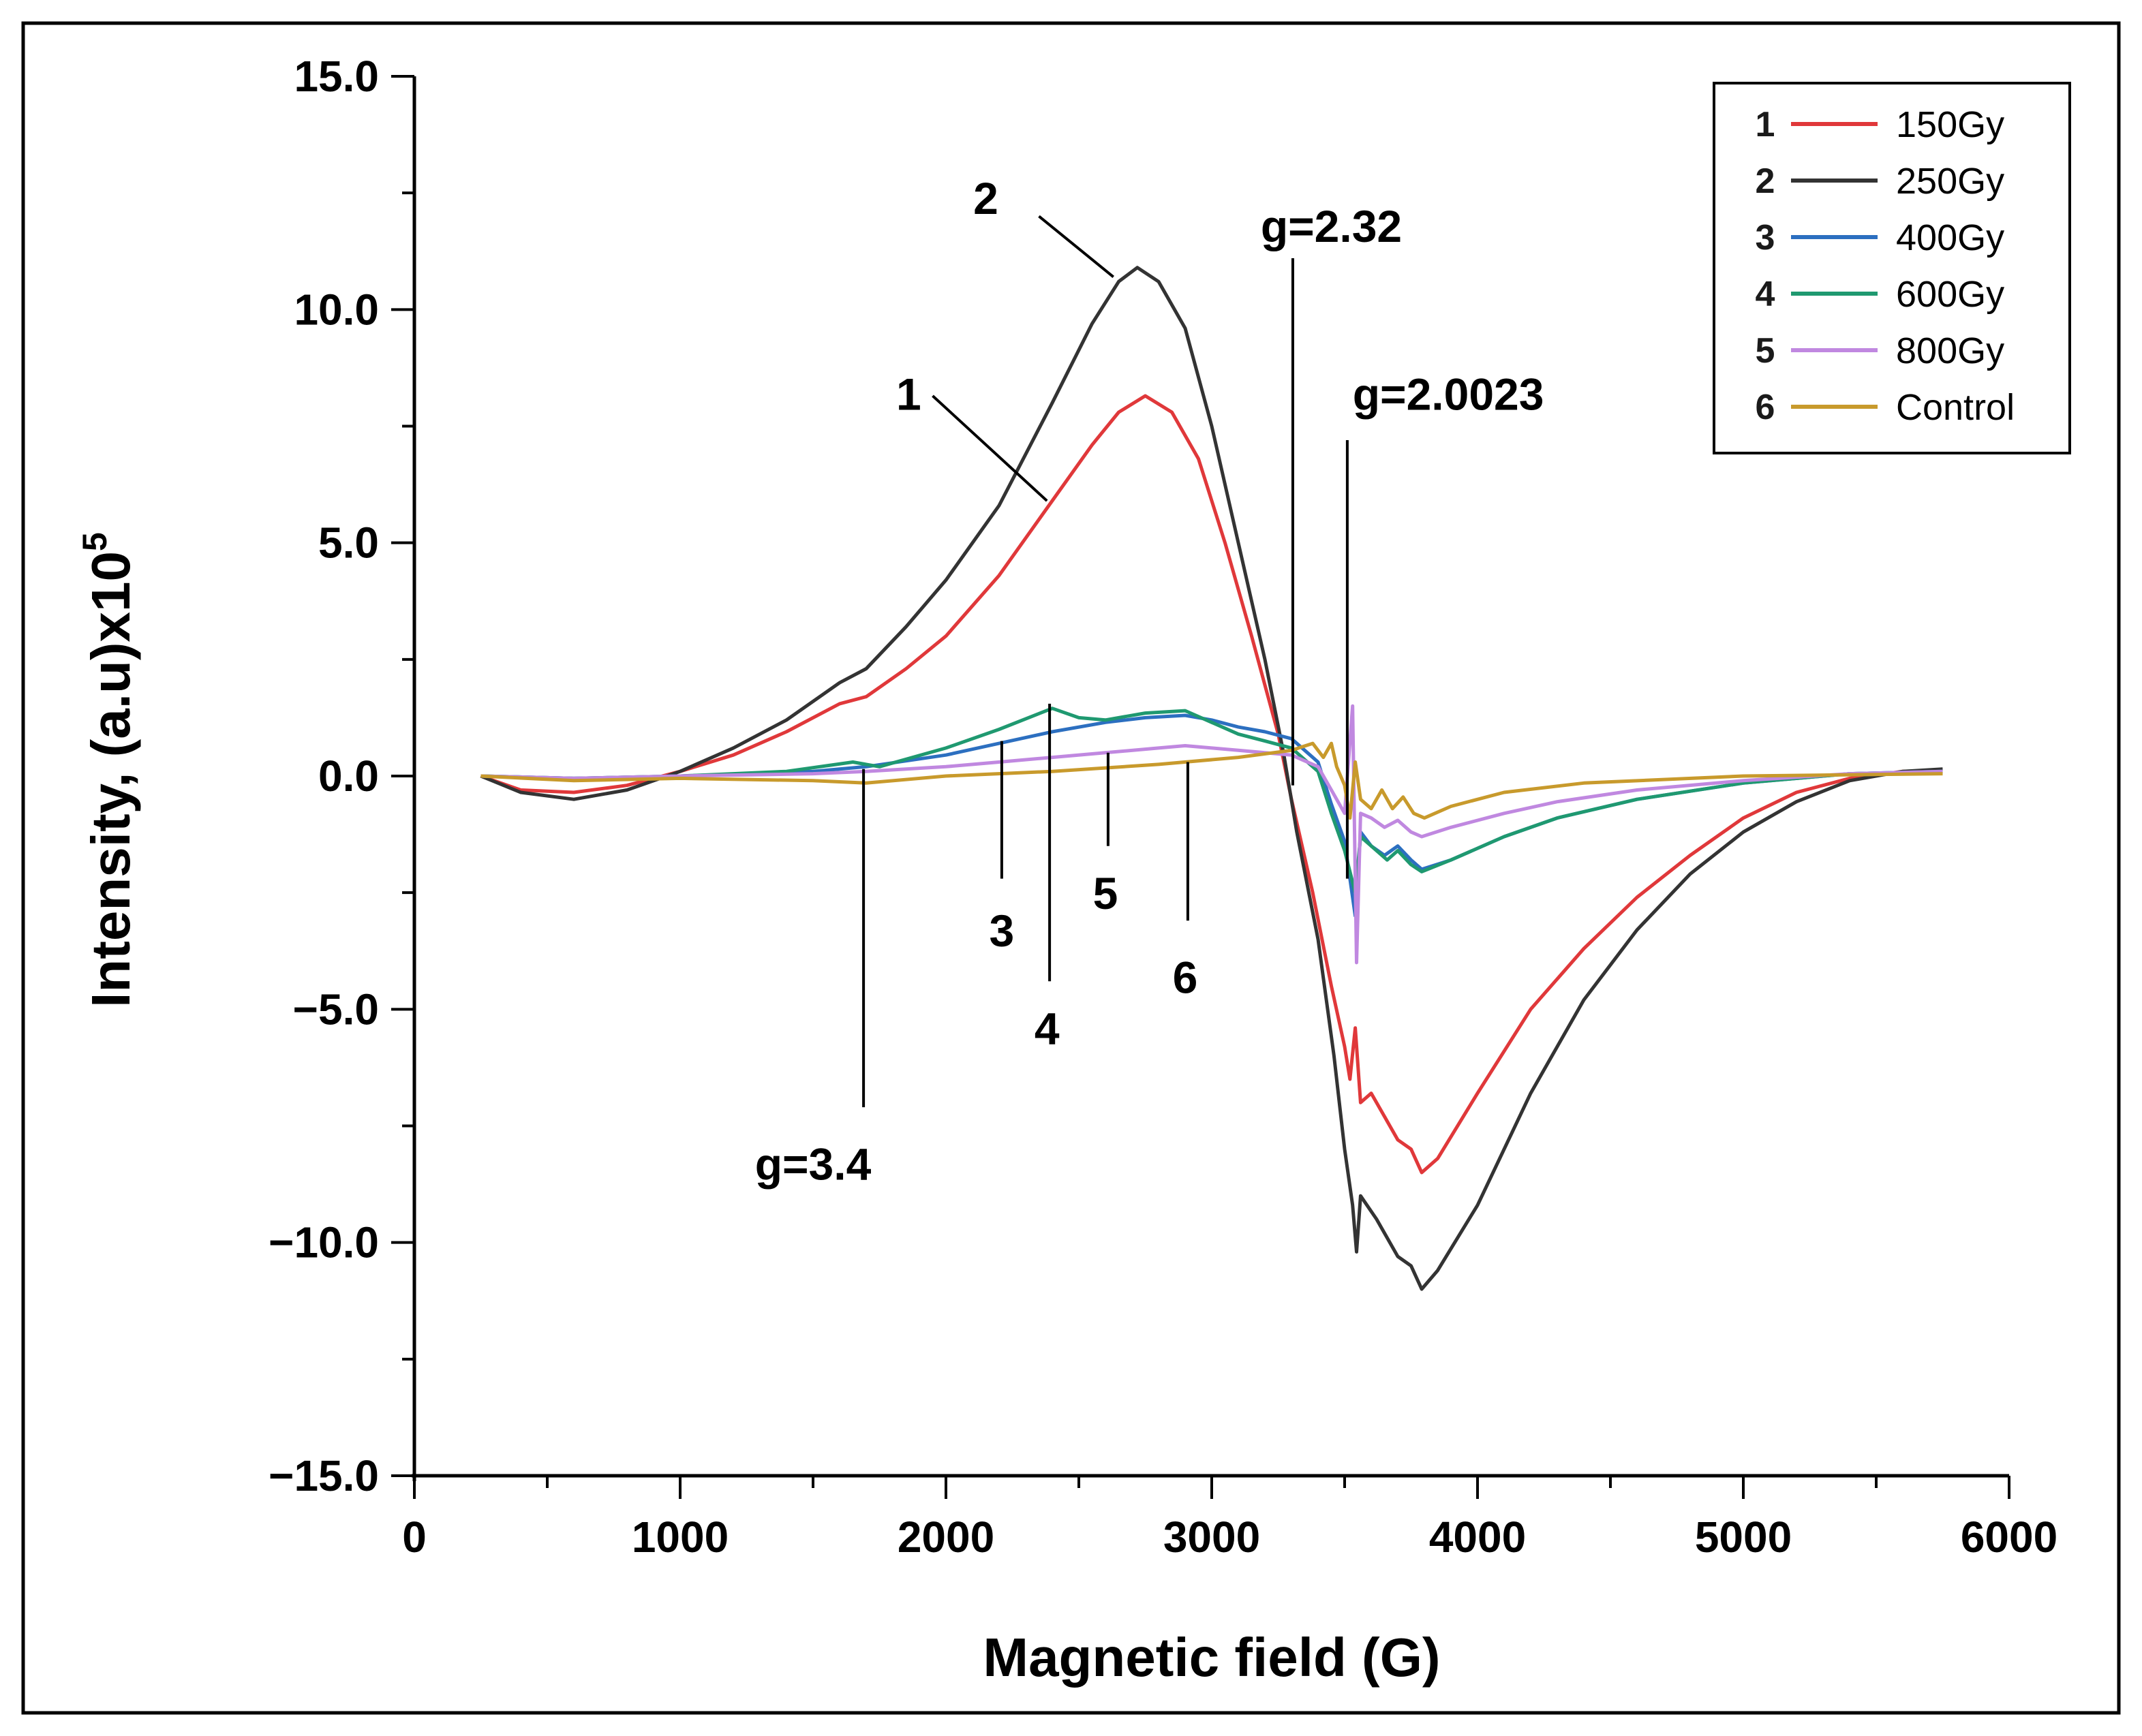 The height and width of the screenshot is (1736, 2142). What do you see at coordinates (1448, 394) in the screenshot?
I see `annotation-label: g=2.0023` at bounding box center [1448, 394].